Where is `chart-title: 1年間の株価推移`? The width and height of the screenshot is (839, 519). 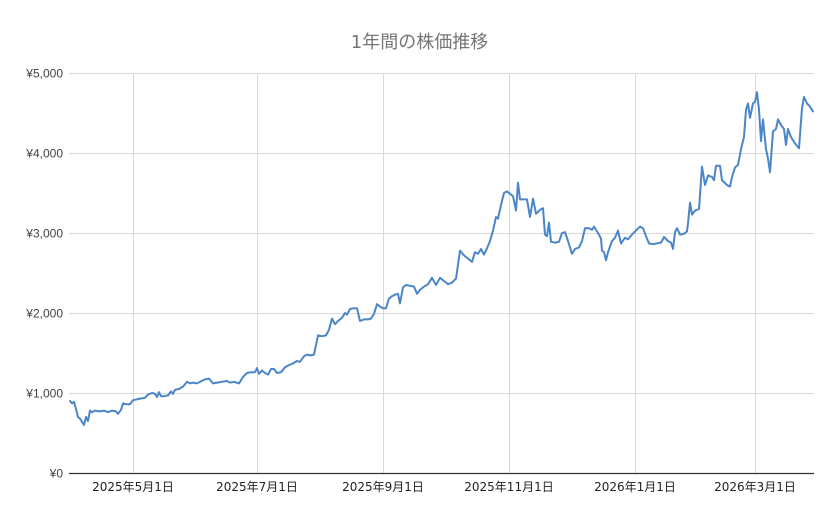 chart-title: 1年間の株価推移 is located at coordinates (419, 42).